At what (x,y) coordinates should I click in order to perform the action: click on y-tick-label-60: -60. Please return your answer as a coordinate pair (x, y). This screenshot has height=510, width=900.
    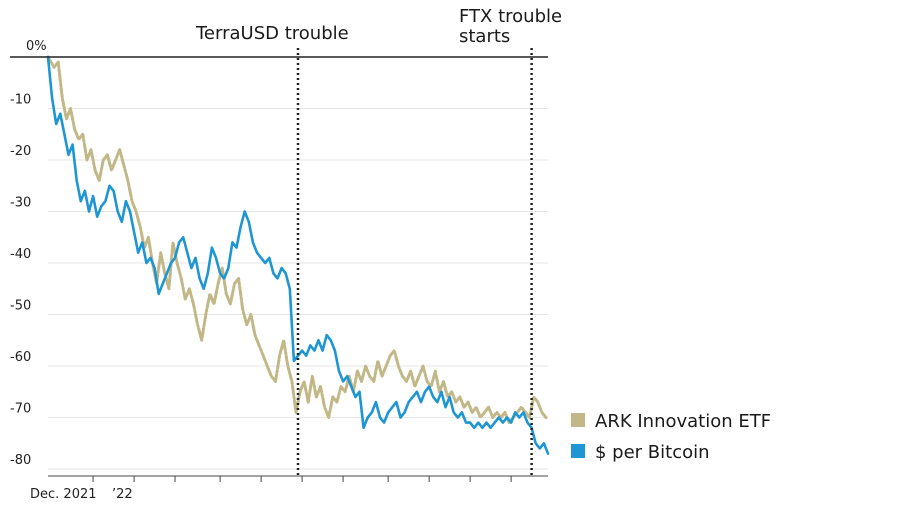
    Looking at the image, I should click on (20, 357).